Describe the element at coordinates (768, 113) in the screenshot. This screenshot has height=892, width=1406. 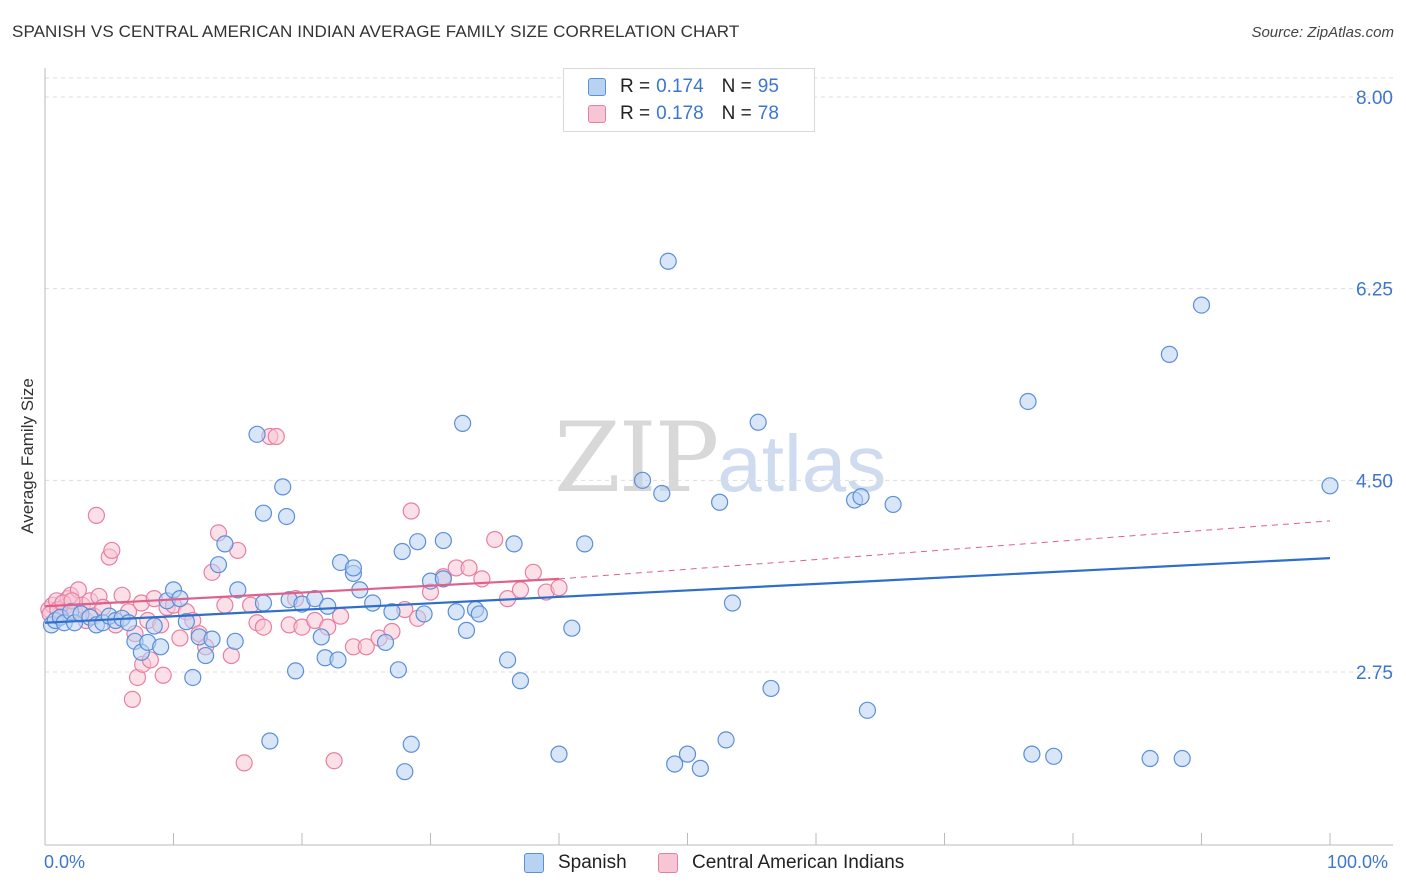
I see `legend-n-value: 78` at that location.